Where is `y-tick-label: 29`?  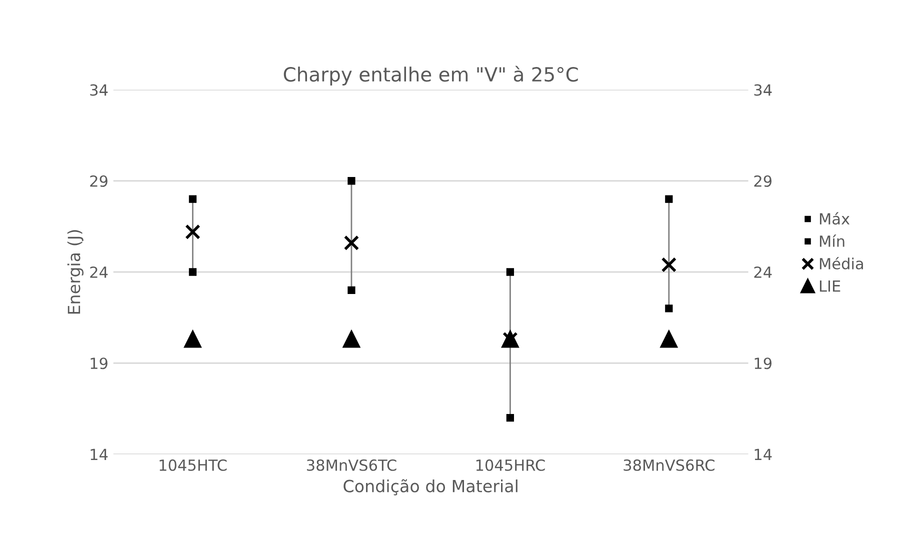 y-tick-label: 29 is located at coordinates (99, 181).